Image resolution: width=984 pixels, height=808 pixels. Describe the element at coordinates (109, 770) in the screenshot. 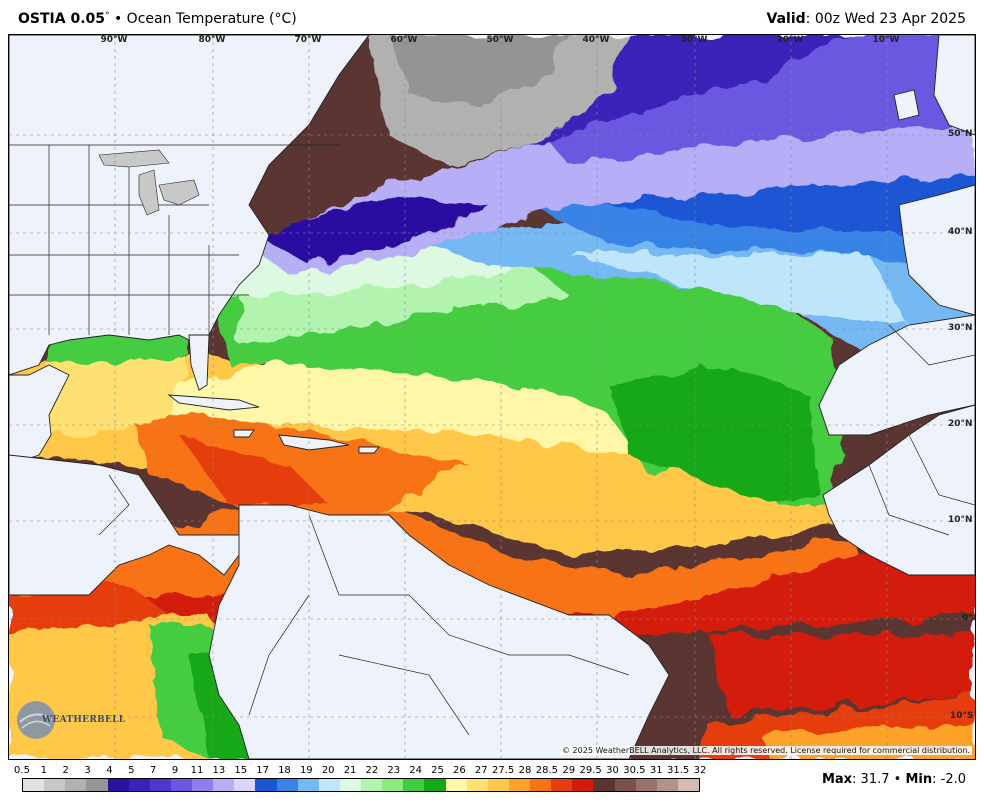

I see `colorbar-tick-label: 4` at that location.